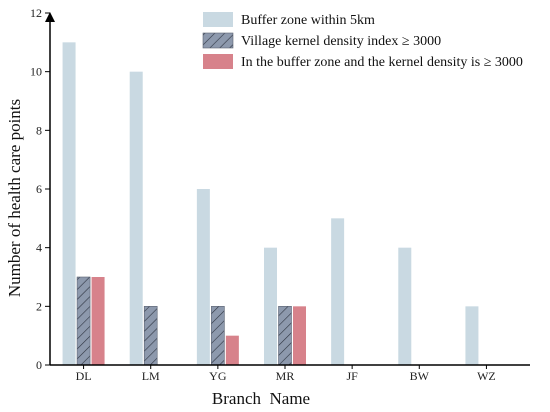  Describe the element at coordinates (308, 20) in the screenshot. I see `legend-label-1: Buffer zone within 5km` at that location.